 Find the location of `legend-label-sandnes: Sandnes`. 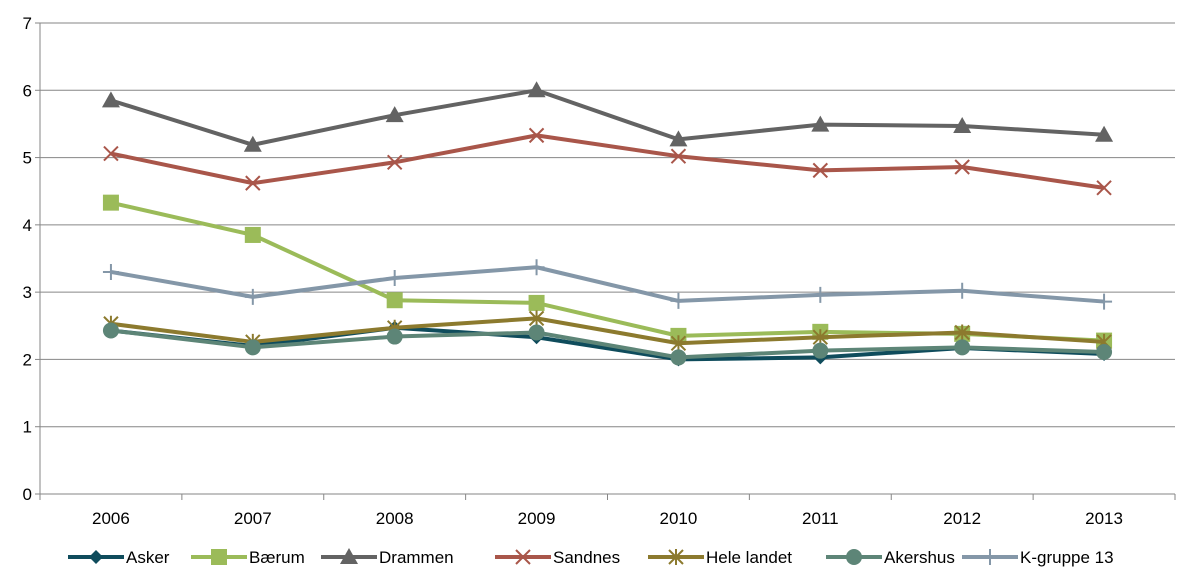

legend-label-sandnes: Sandnes is located at coordinates (586, 557).